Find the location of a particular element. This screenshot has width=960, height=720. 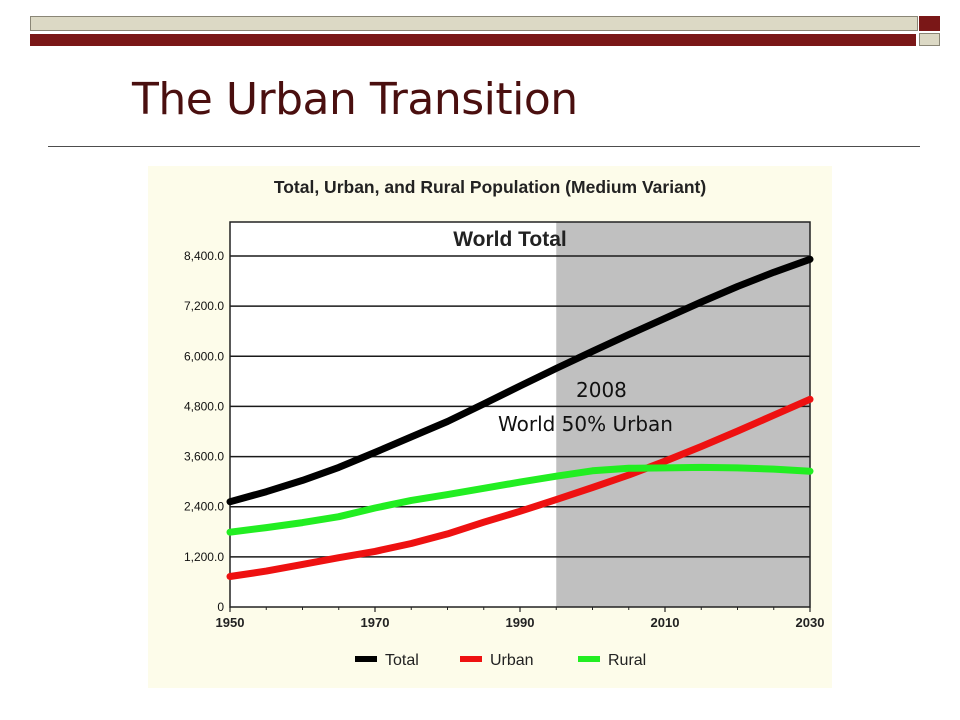

x-tick-label: 1950 is located at coordinates (230, 622).